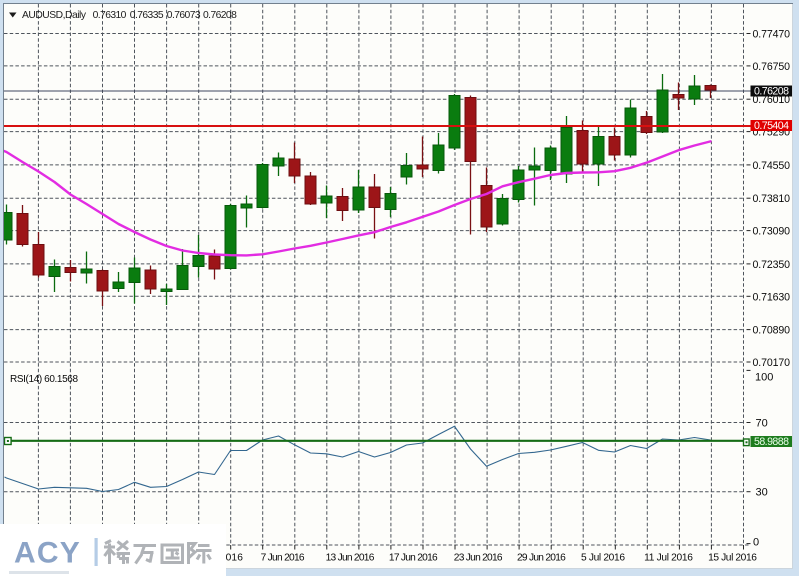 This screenshot has height=576, width=799. Describe the element at coordinates (772, 331) in the screenshot. I see `svg-text: 0.70890` at that location.